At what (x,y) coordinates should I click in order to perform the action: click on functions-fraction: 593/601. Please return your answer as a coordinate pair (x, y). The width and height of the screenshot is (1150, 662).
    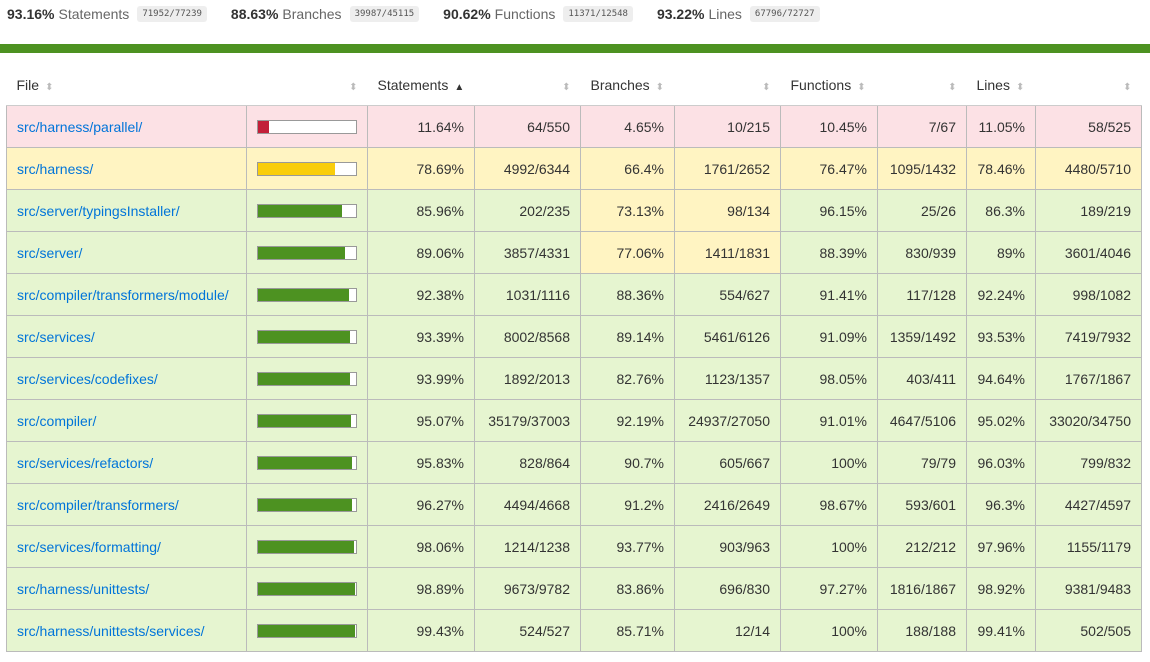
    Looking at the image, I should click on (922, 504).